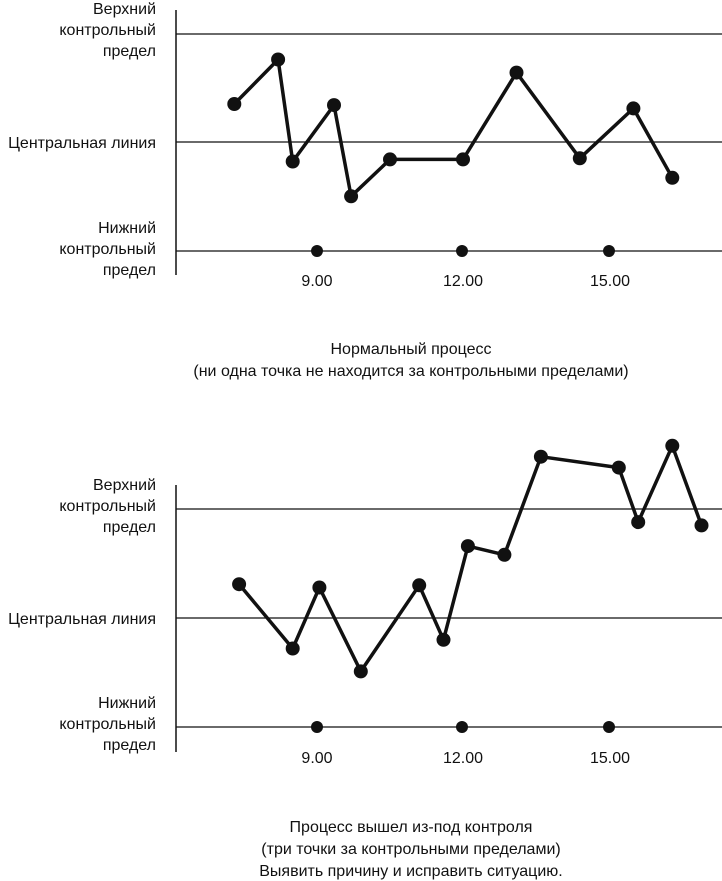 The width and height of the screenshot is (722, 881). Describe the element at coordinates (410, 871) in the screenshot. I see `caption-line-3: Выявить причину и исправить ситуацию.` at that location.